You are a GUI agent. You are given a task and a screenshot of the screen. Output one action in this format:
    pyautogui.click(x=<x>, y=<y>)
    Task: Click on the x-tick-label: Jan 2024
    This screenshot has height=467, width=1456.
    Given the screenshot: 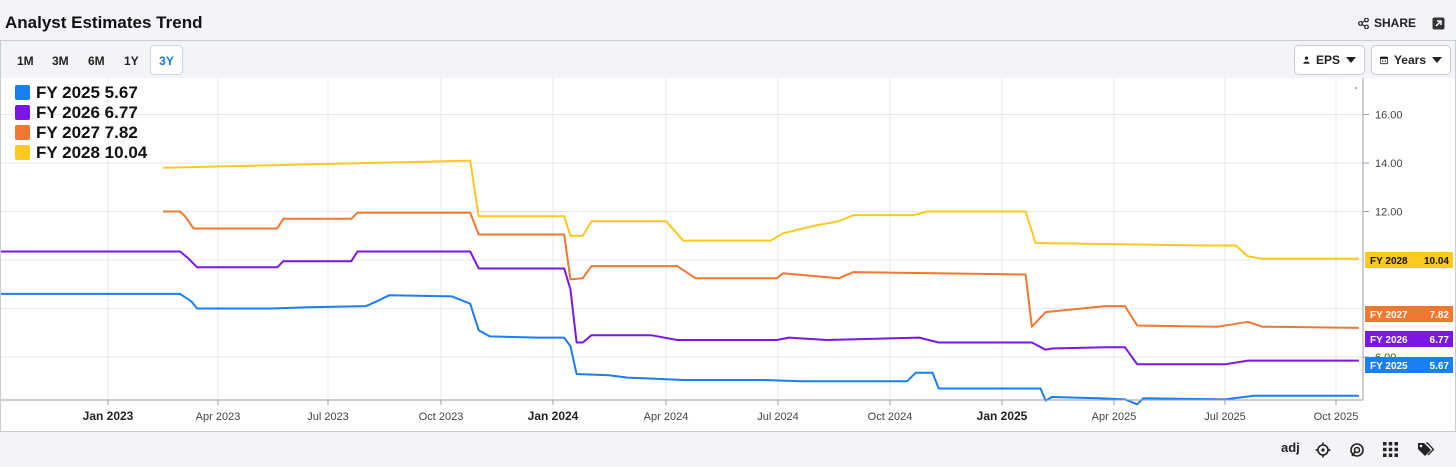 What is the action you would take?
    pyautogui.click(x=553, y=416)
    